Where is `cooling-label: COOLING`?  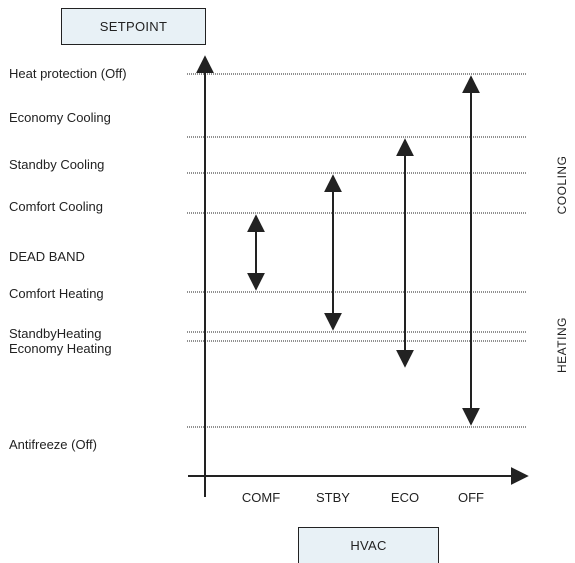
cooling-label: COOLING is located at coordinates (562, 185).